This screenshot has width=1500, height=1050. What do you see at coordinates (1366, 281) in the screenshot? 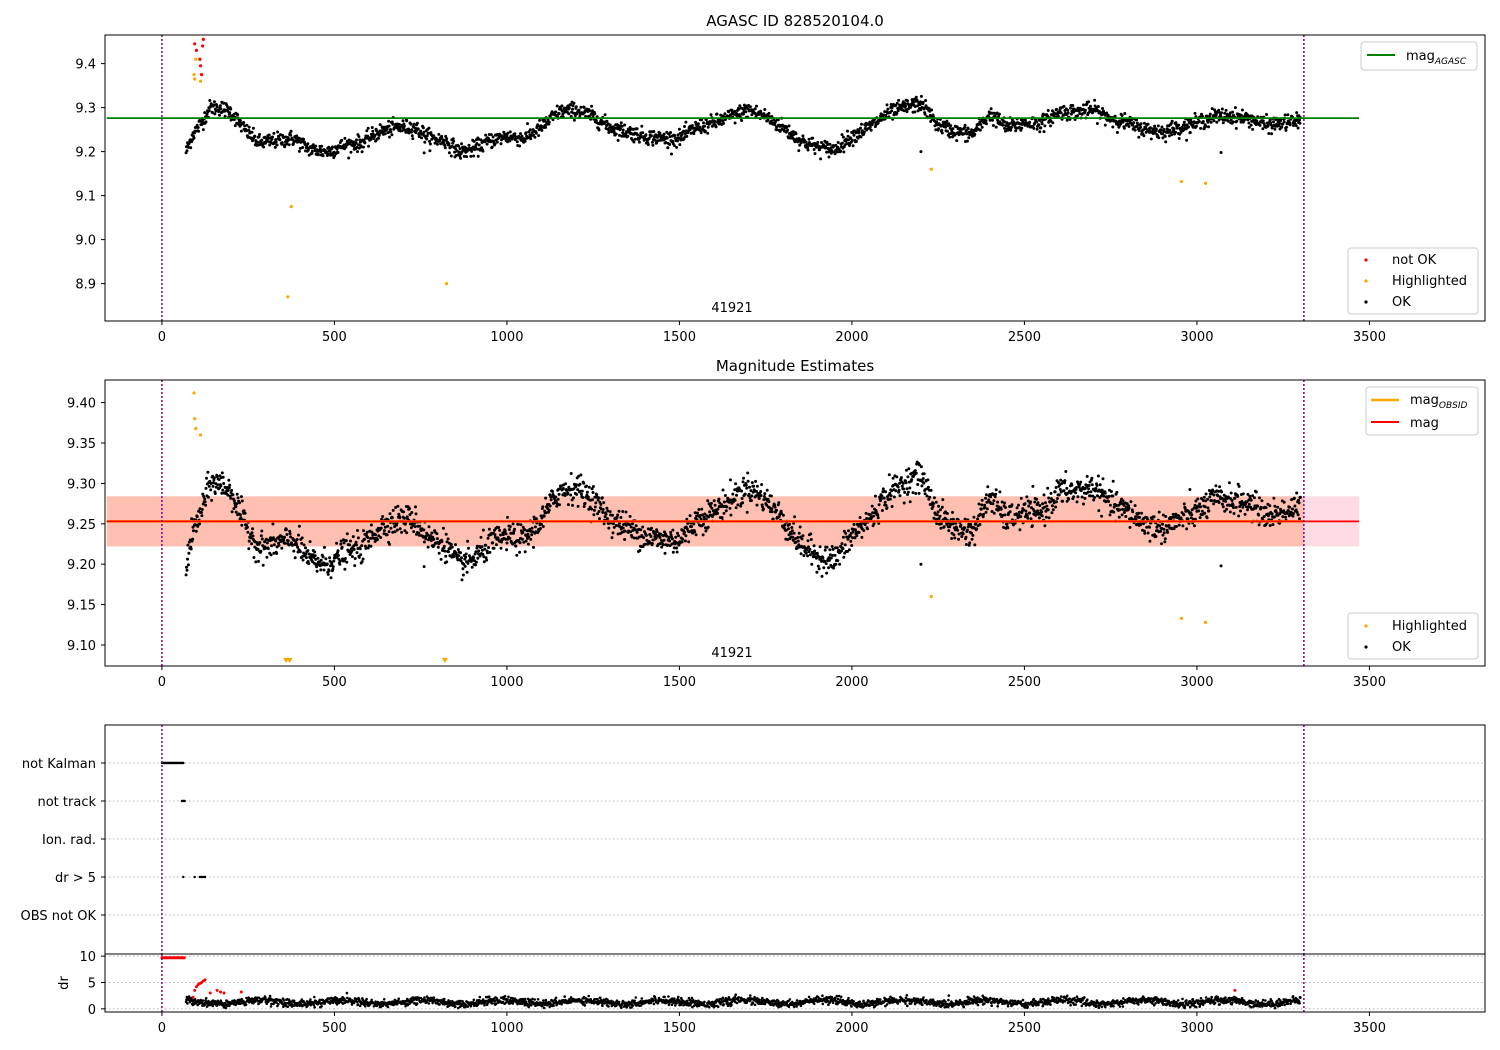
I see `legend-highlighted-marker` at bounding box center [1366, 281].